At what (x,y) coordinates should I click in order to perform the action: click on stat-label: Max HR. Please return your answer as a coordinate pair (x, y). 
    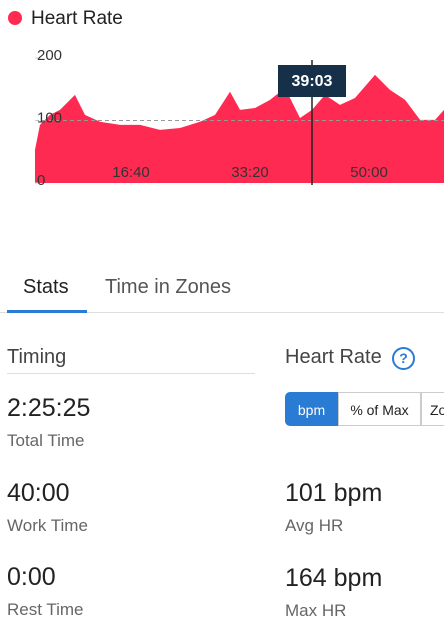
    Looking at the image, I should click on (316, 610).